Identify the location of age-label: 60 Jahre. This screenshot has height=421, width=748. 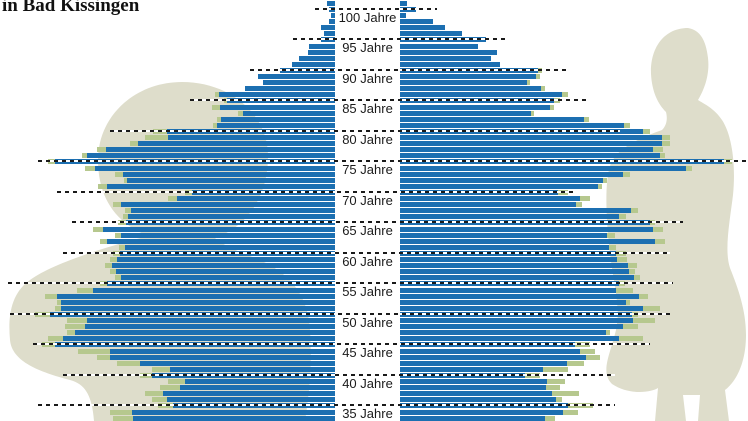
(367, 261).